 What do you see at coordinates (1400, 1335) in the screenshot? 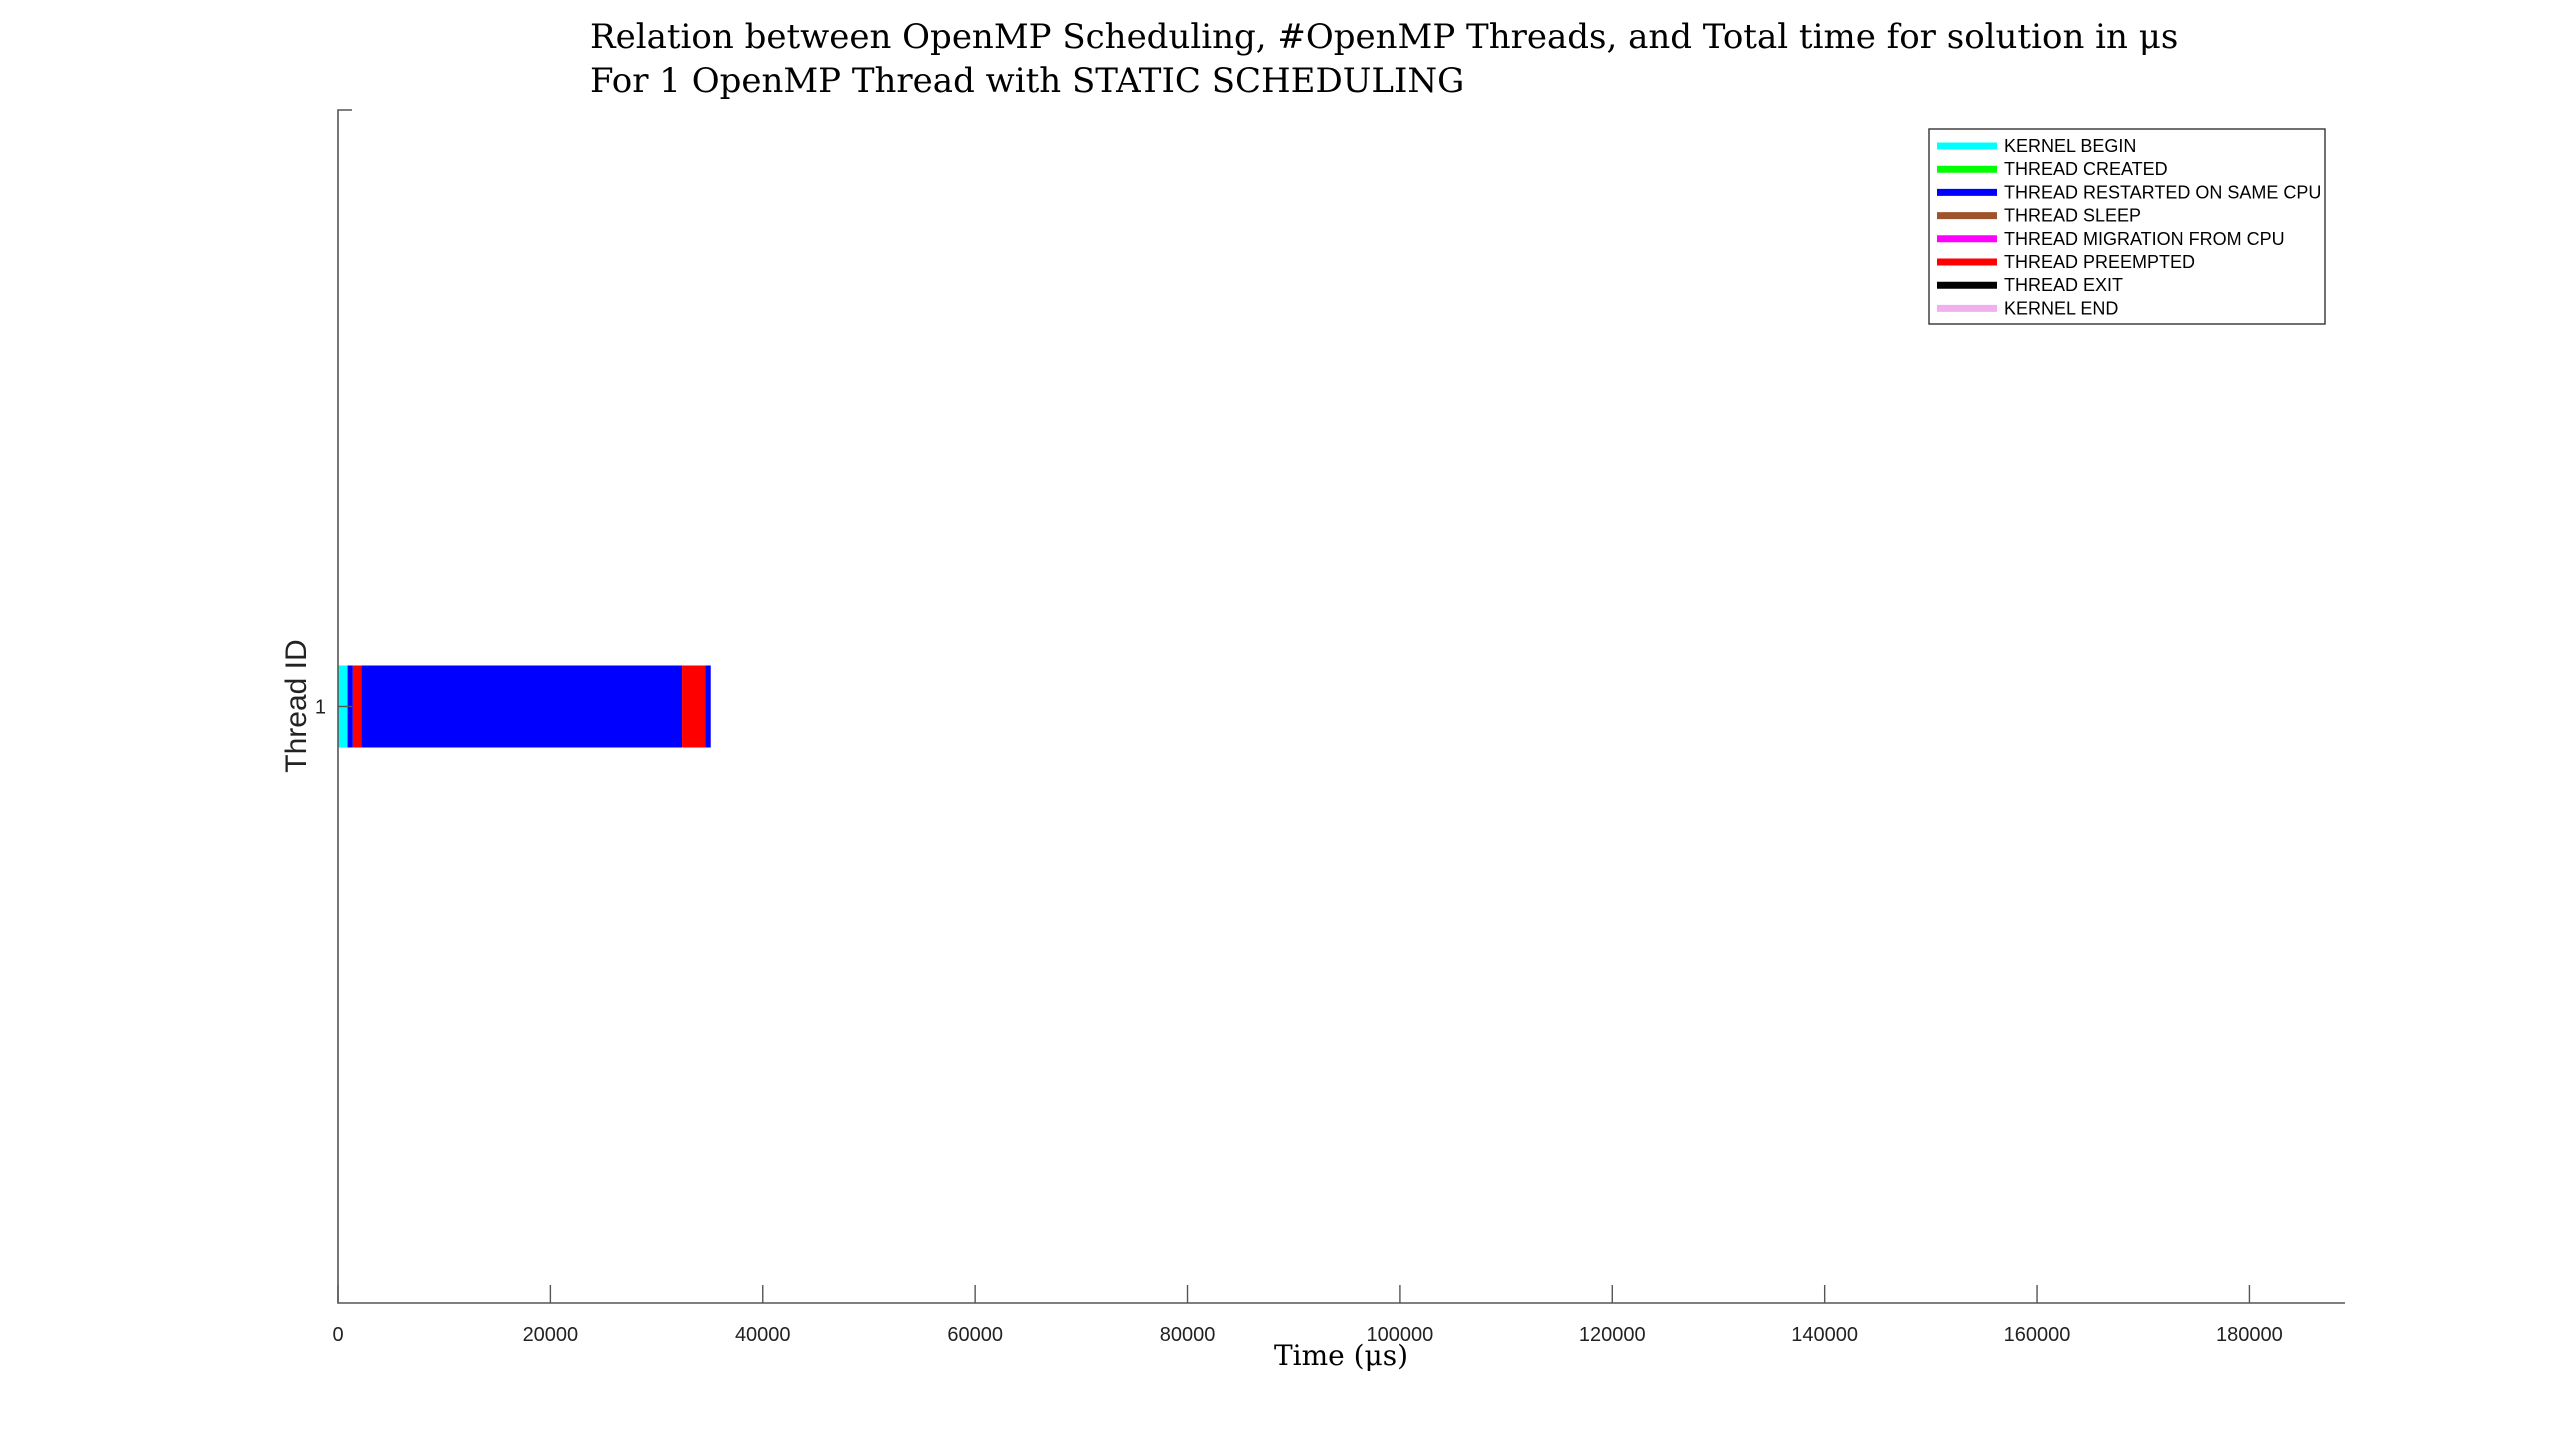
I see `x-tick-label: 100000` at bounding box center [1400, 1335].